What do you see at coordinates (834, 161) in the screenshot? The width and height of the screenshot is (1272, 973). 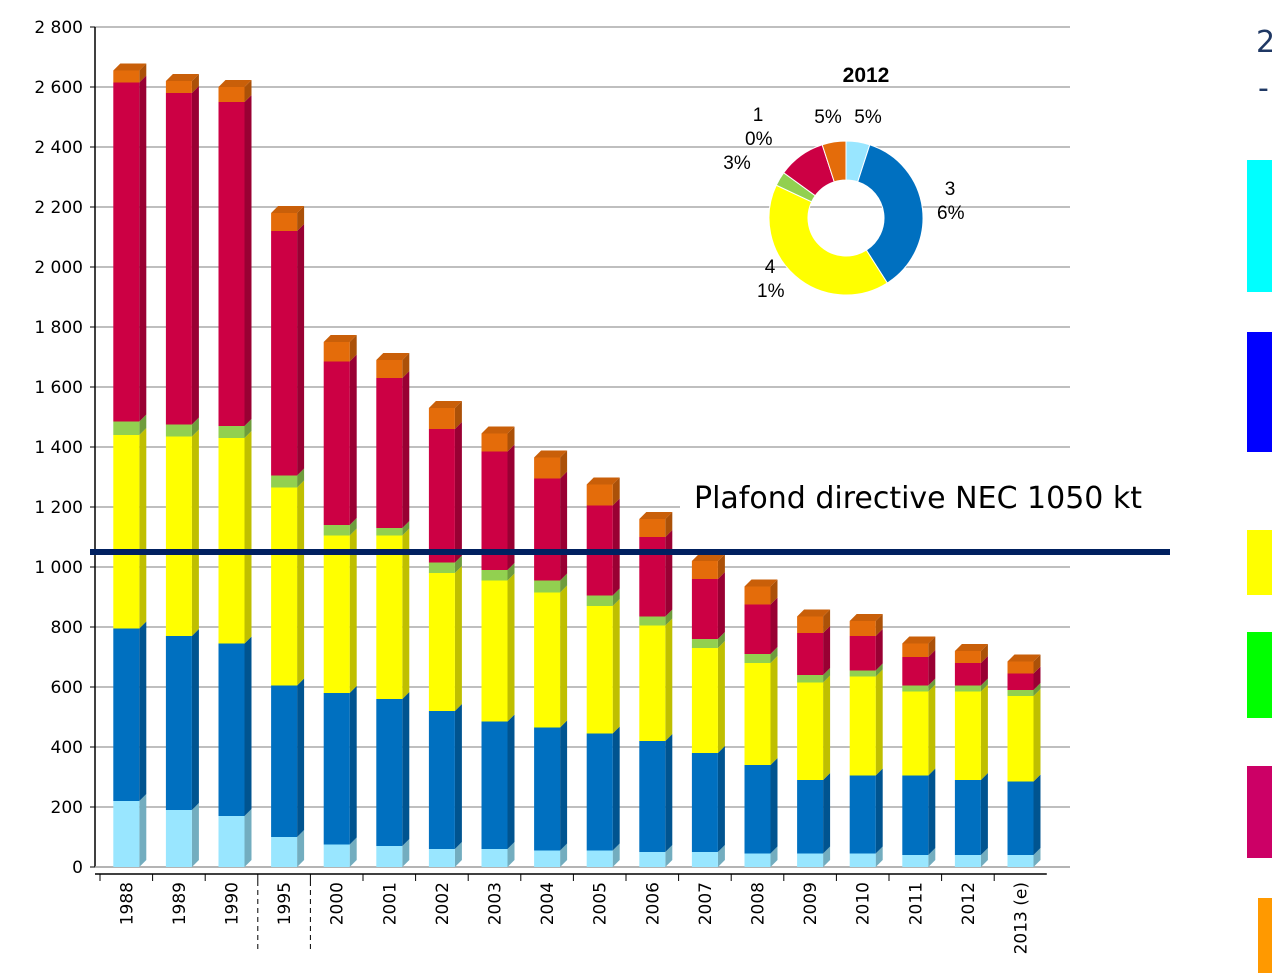 I see `donut-slice` at bounding box center [834, 161].